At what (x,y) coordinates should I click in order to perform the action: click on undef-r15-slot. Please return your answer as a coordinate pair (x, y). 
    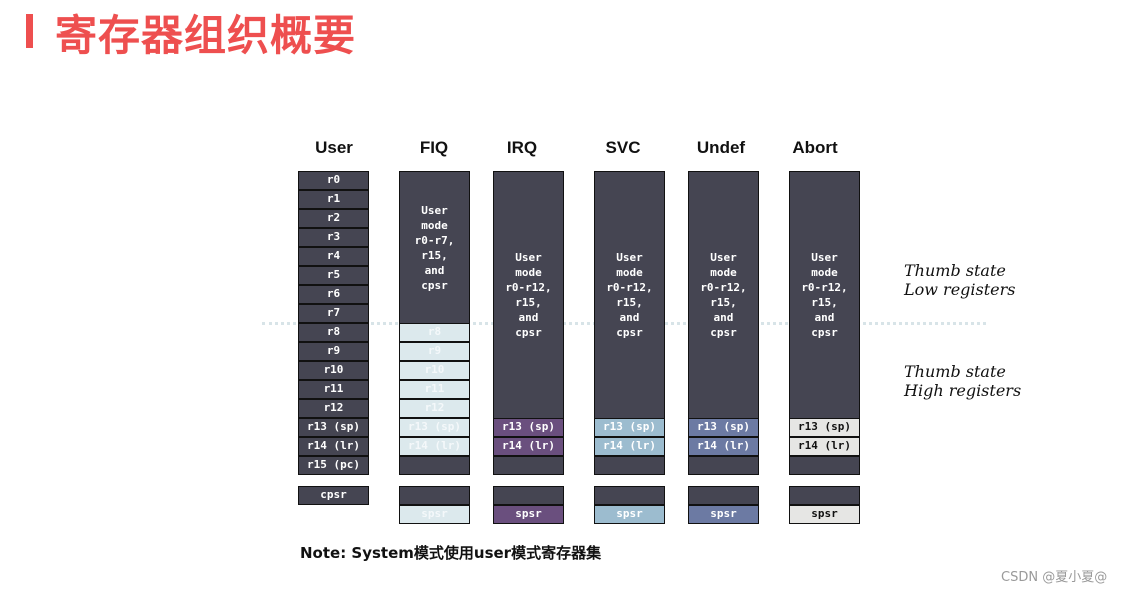
    Looking at the image, I should click on (723, 465).